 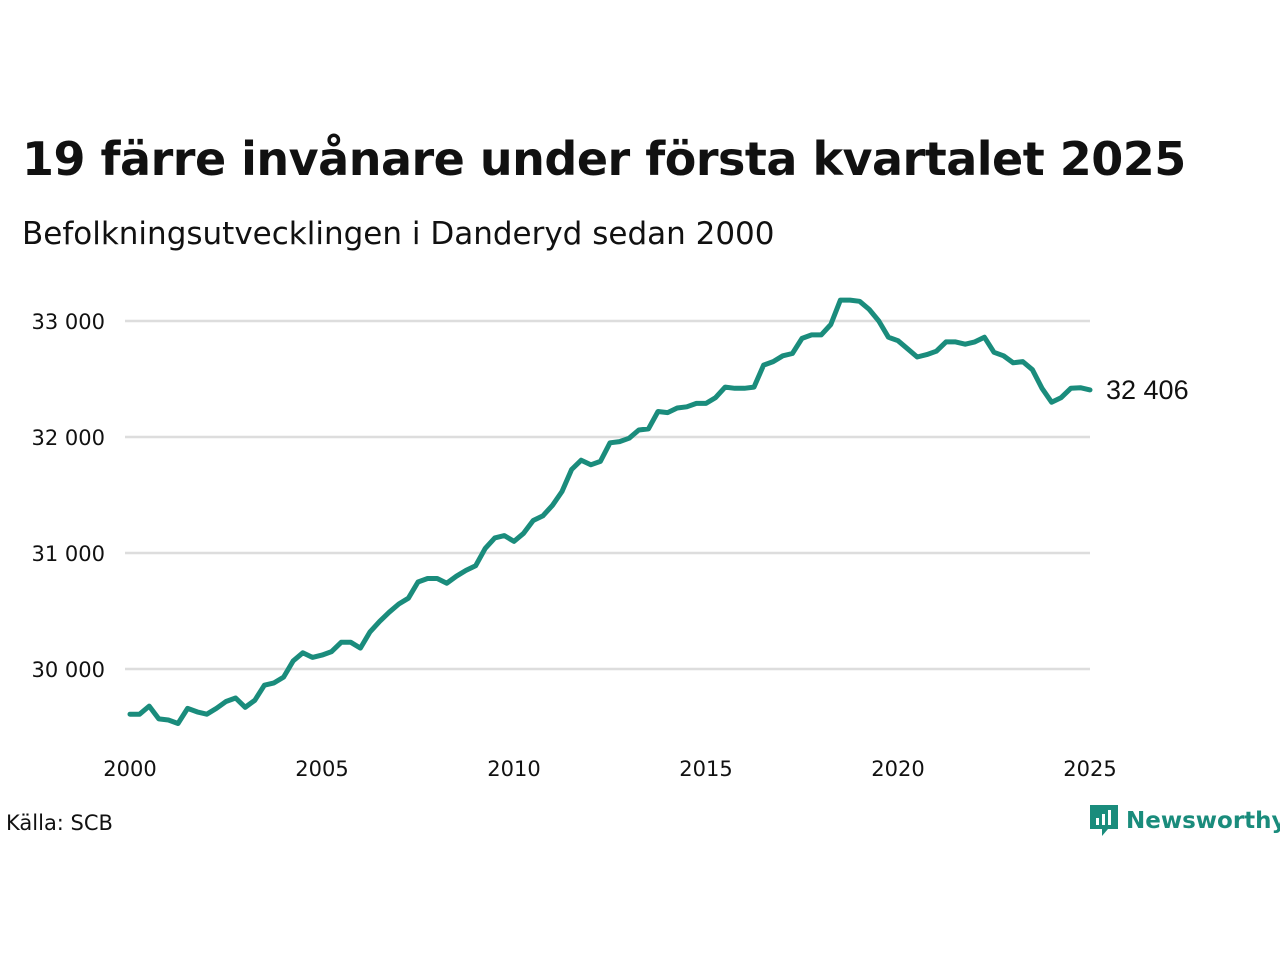 What do you see at coordinates (68, 438) in the screenshot?
I see `y-tick-label: 32 000` at bounding box center [68, 438].